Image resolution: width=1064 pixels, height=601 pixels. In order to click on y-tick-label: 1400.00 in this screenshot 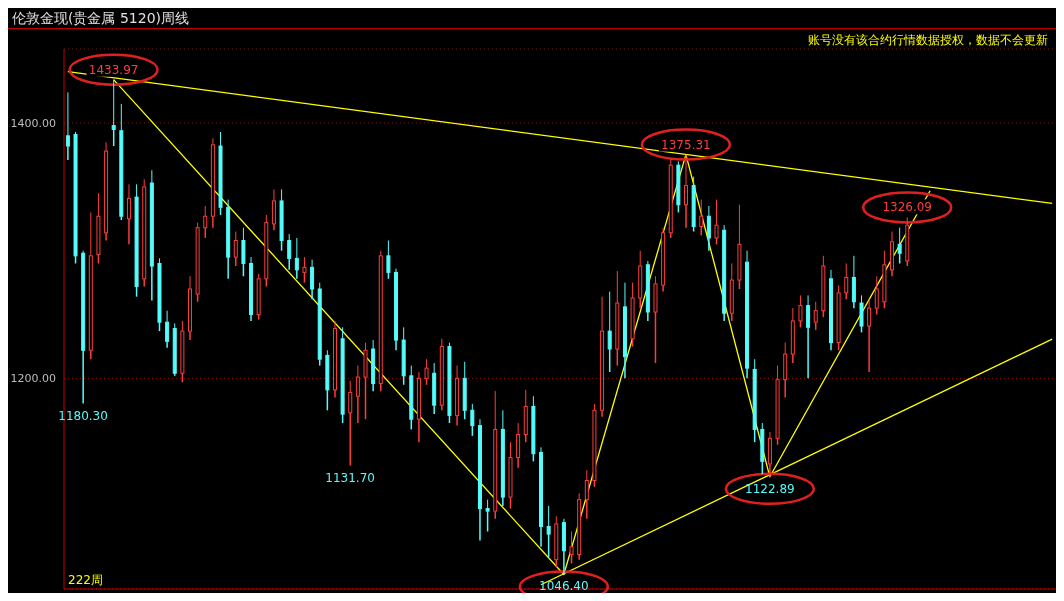, I will do `click(33, 123)`.